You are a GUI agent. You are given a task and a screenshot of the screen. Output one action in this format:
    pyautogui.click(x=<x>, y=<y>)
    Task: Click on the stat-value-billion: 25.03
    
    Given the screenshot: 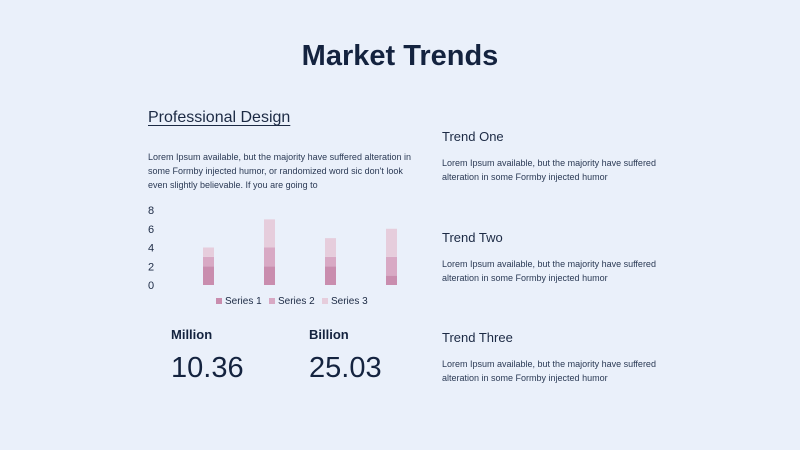 What is the action you would take?
    pyautogui.click(x=345, y=368)
    